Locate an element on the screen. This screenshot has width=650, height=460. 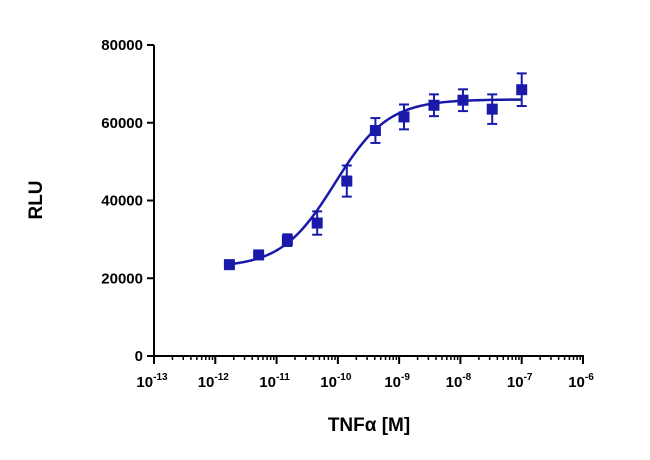
x-axis: 10⁻¹³ 10⁻¹² 10⁻¹¹ 10⁻¹⁰ 10⁻⁹ 10⁻⁸ 10⁻⁷ 10⁻⁶ is located at coordinates (365, 373).